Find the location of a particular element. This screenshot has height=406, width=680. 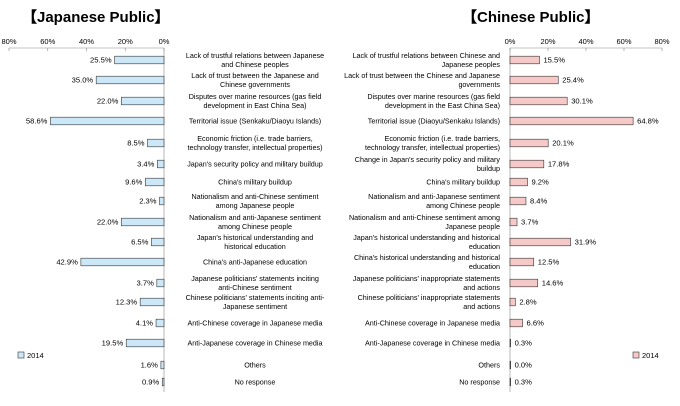

legend: 2014 is located at coordinates (645, 355).